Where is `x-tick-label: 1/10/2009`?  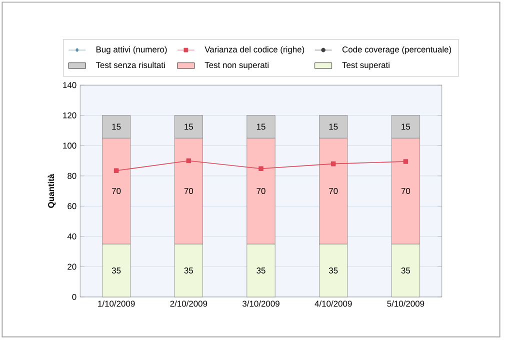 x-tick-label: 1/10/2009 is located at coordinates (116, 303).